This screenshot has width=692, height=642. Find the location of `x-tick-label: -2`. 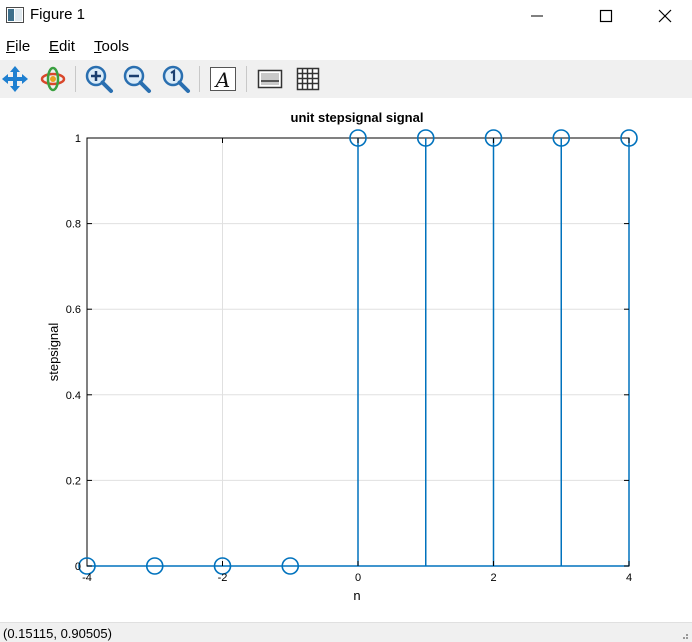

x-tick-label: -2 is located at coordinates (223, 578).